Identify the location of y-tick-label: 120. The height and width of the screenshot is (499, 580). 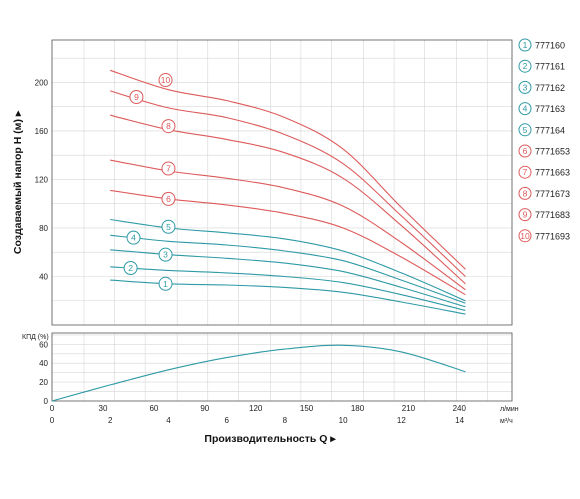
(42, 179).